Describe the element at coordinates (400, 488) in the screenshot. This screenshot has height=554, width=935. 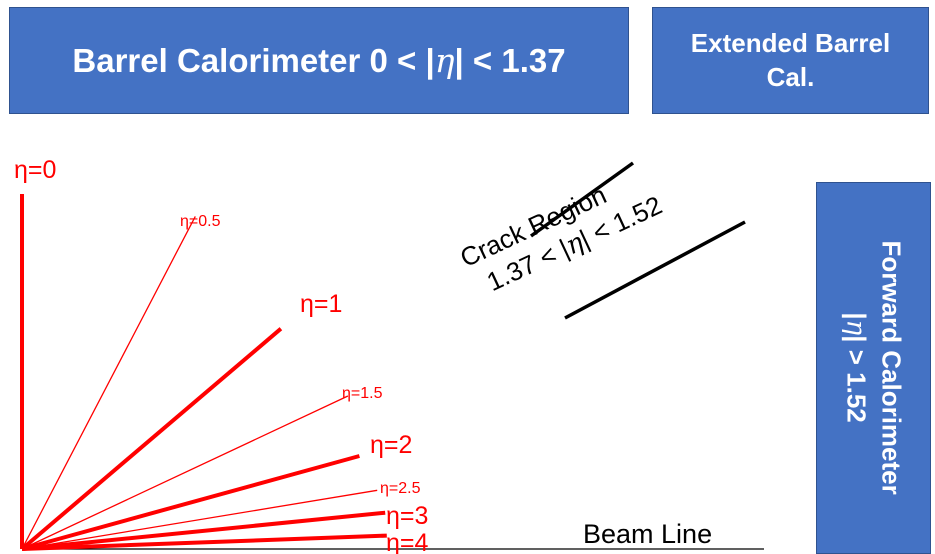
I see `eta-label-2-5: η=2.5` at that location.